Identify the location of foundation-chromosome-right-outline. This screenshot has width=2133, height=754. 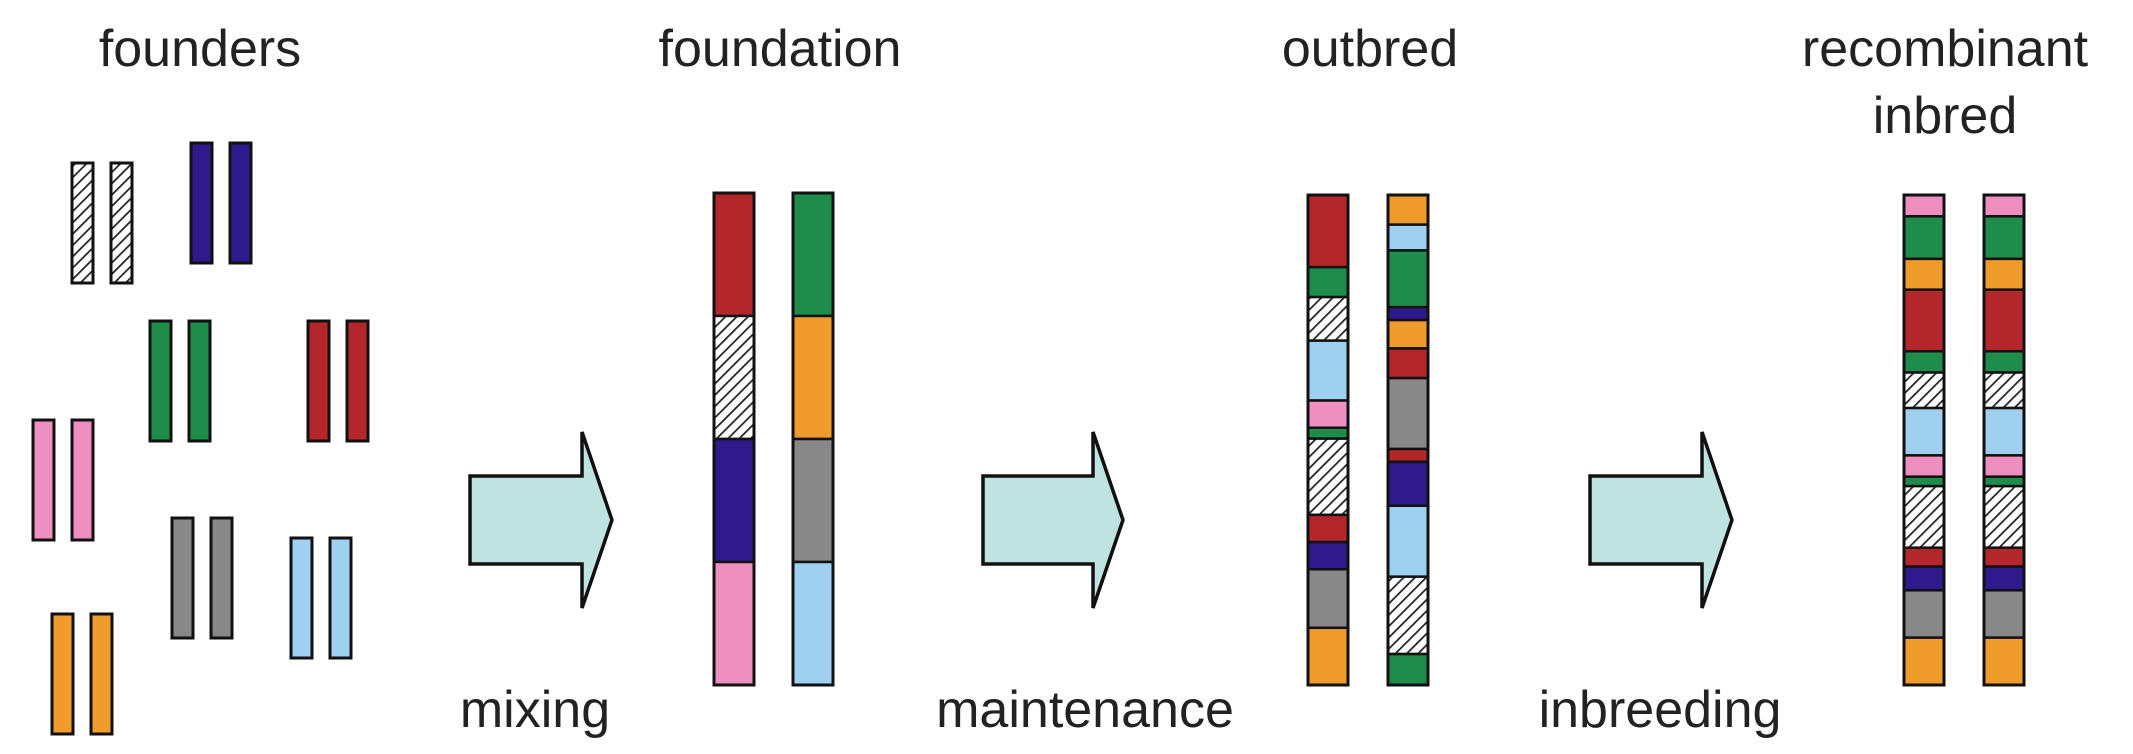
(813, 439).